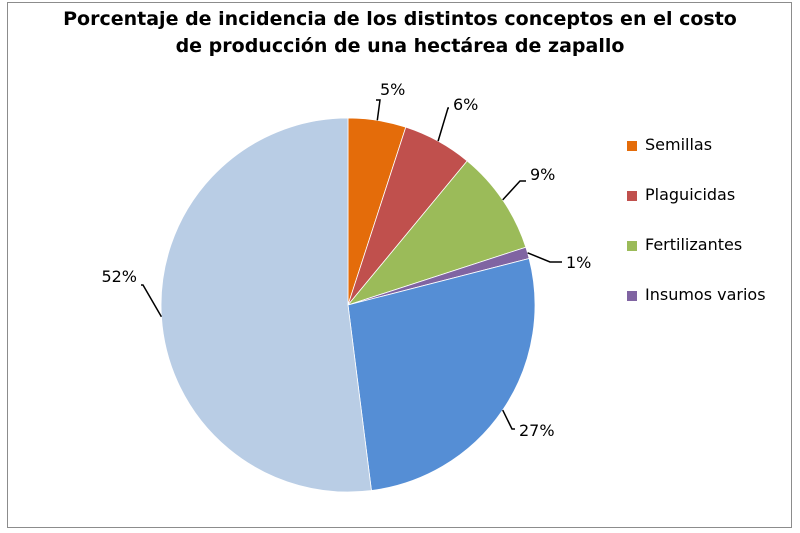  What do you see at coordinates (679, 144) in the screenshot?
I see `legend-label: Semillas` at bounding box center [679, 144].